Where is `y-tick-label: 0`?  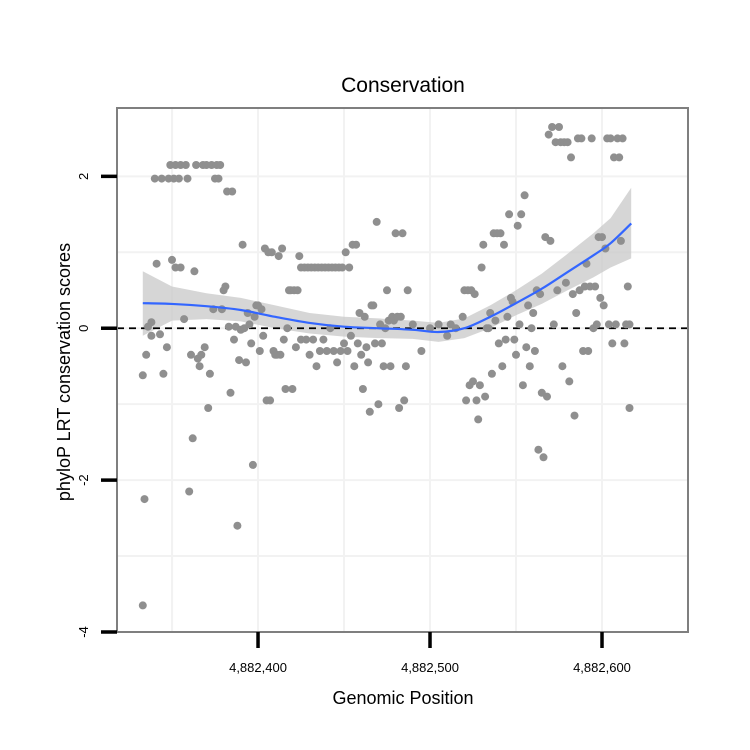 y-tick-label: 0 is located at coordinates (83, 328).